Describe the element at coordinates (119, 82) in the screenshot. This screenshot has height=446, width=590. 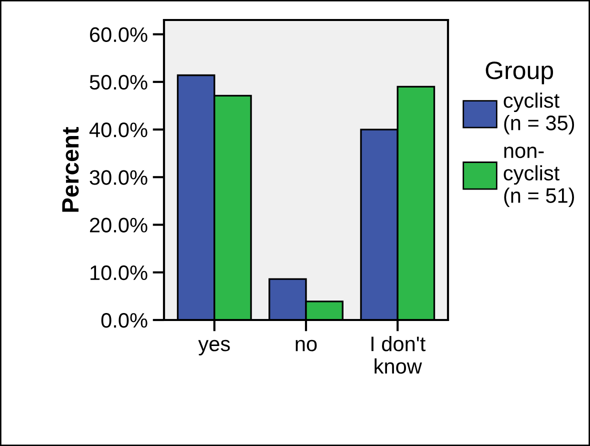
I see `y-tick-label: 50.0%` at that location.